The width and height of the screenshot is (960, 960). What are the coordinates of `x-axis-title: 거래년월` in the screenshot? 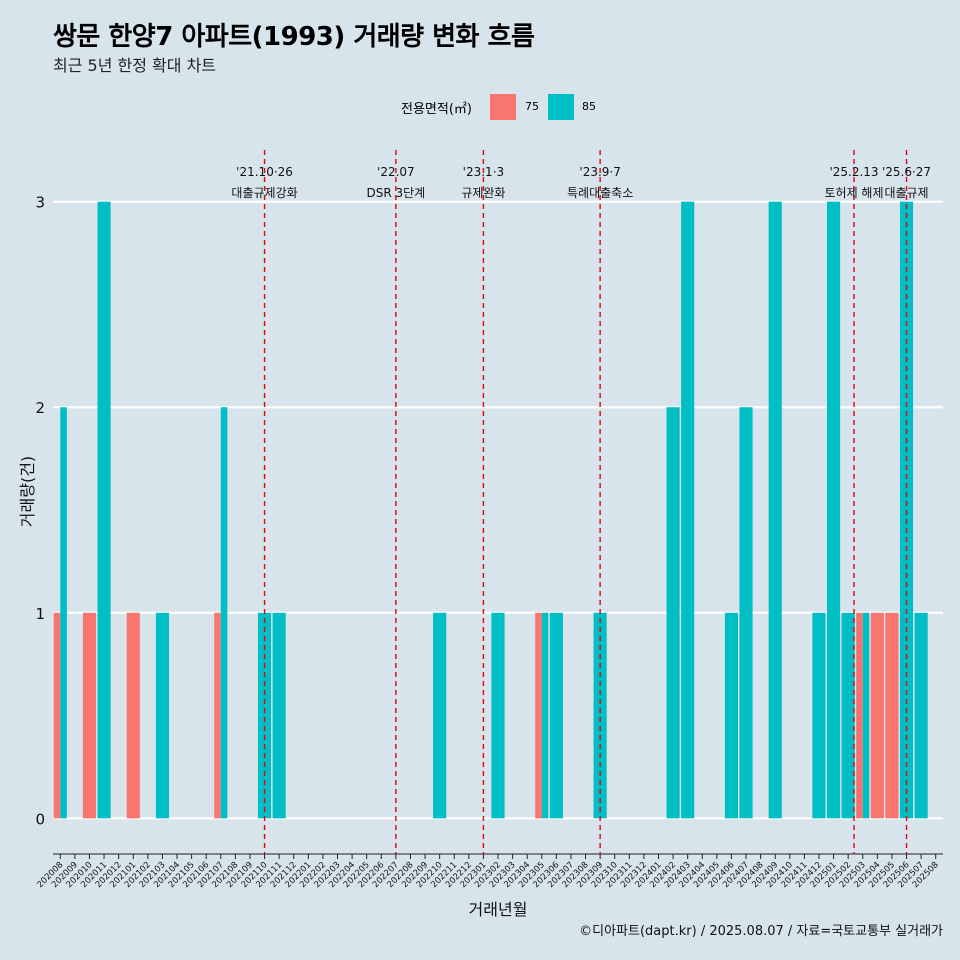 It's located at (498, 909).